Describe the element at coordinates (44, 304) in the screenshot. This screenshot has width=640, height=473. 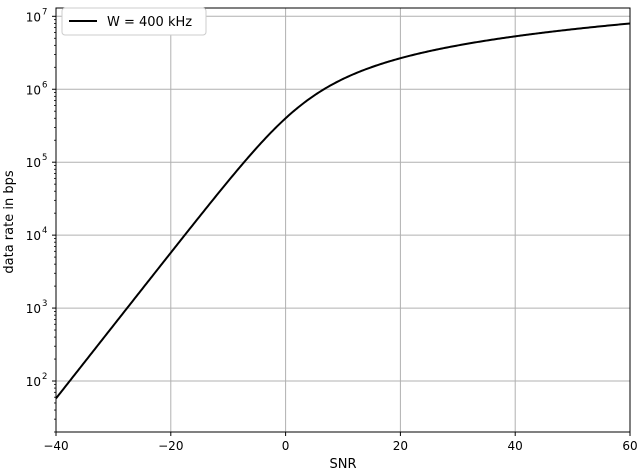
I see `y-tick-exponent: 3` at that location.